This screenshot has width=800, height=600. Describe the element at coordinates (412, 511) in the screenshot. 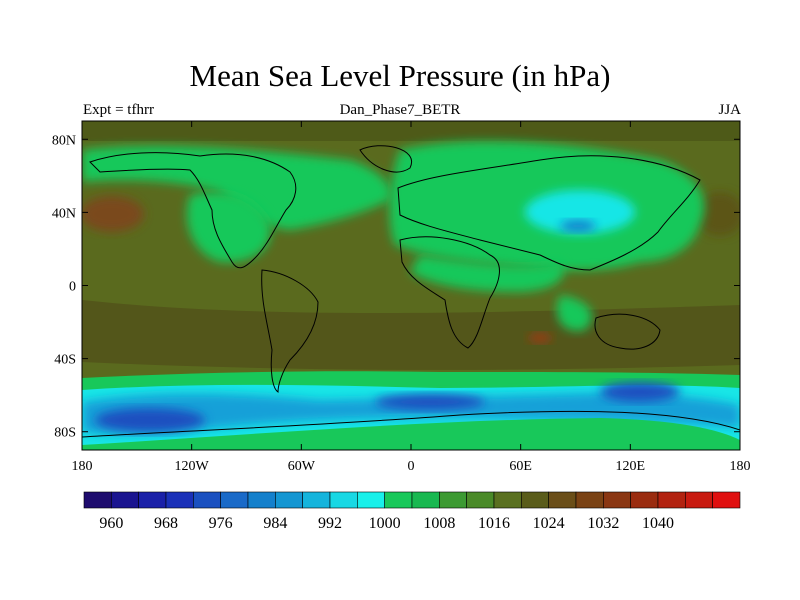

I see `colorbar: 960 968 976 984 992 1000 1008 1016 1024 1032 1040` at that location.